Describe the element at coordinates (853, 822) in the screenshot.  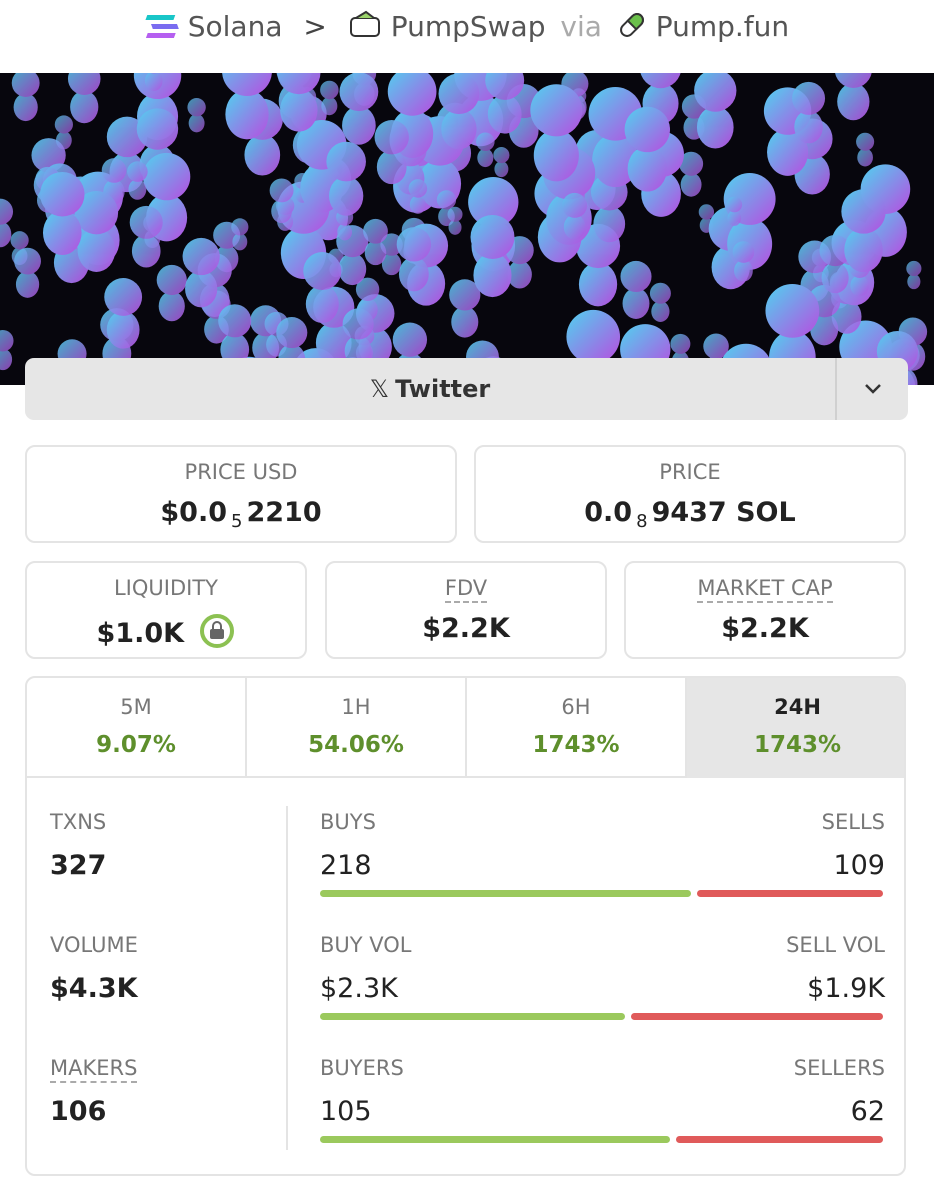
I see `right-label: SELLS` at that location.